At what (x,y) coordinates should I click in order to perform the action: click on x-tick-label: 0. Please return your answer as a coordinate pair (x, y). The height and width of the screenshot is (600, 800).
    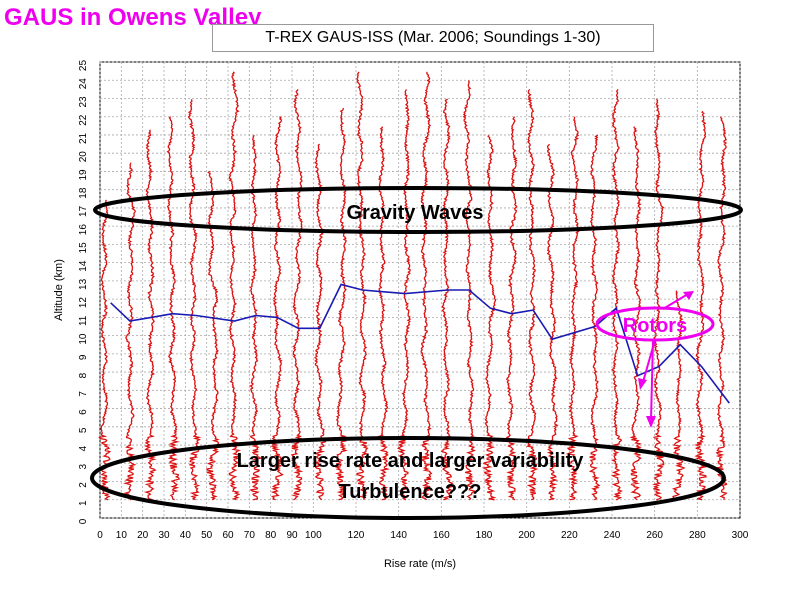
    Looking at the image, I should click on (100, 535).